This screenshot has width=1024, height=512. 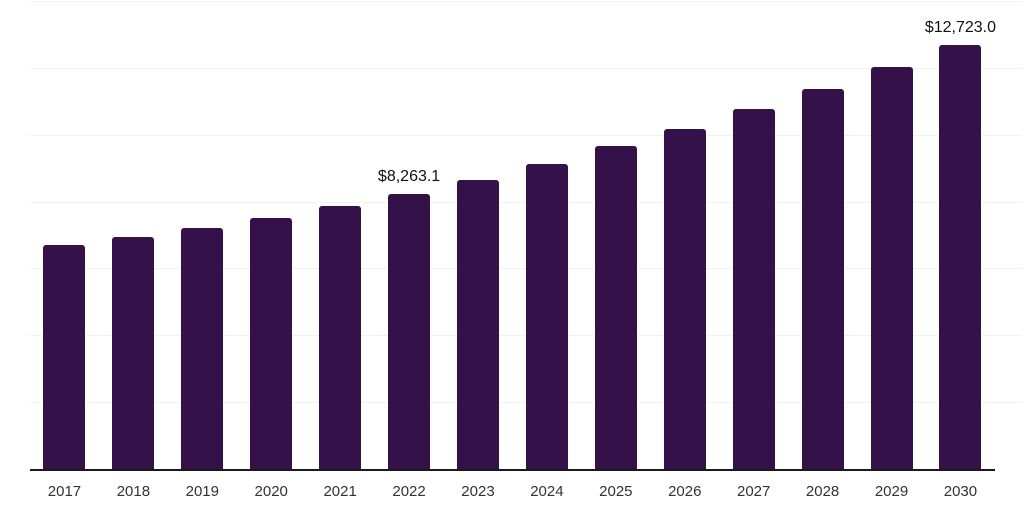 I want to click on bar-slot-2023, so click(x=478, y=236).